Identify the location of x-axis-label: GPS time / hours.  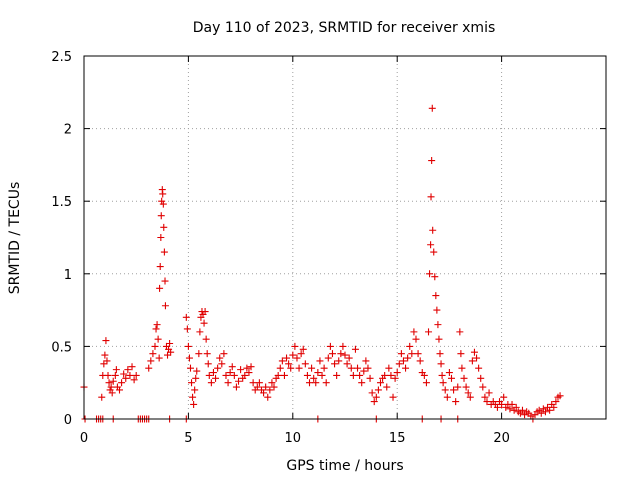
(344, 466).